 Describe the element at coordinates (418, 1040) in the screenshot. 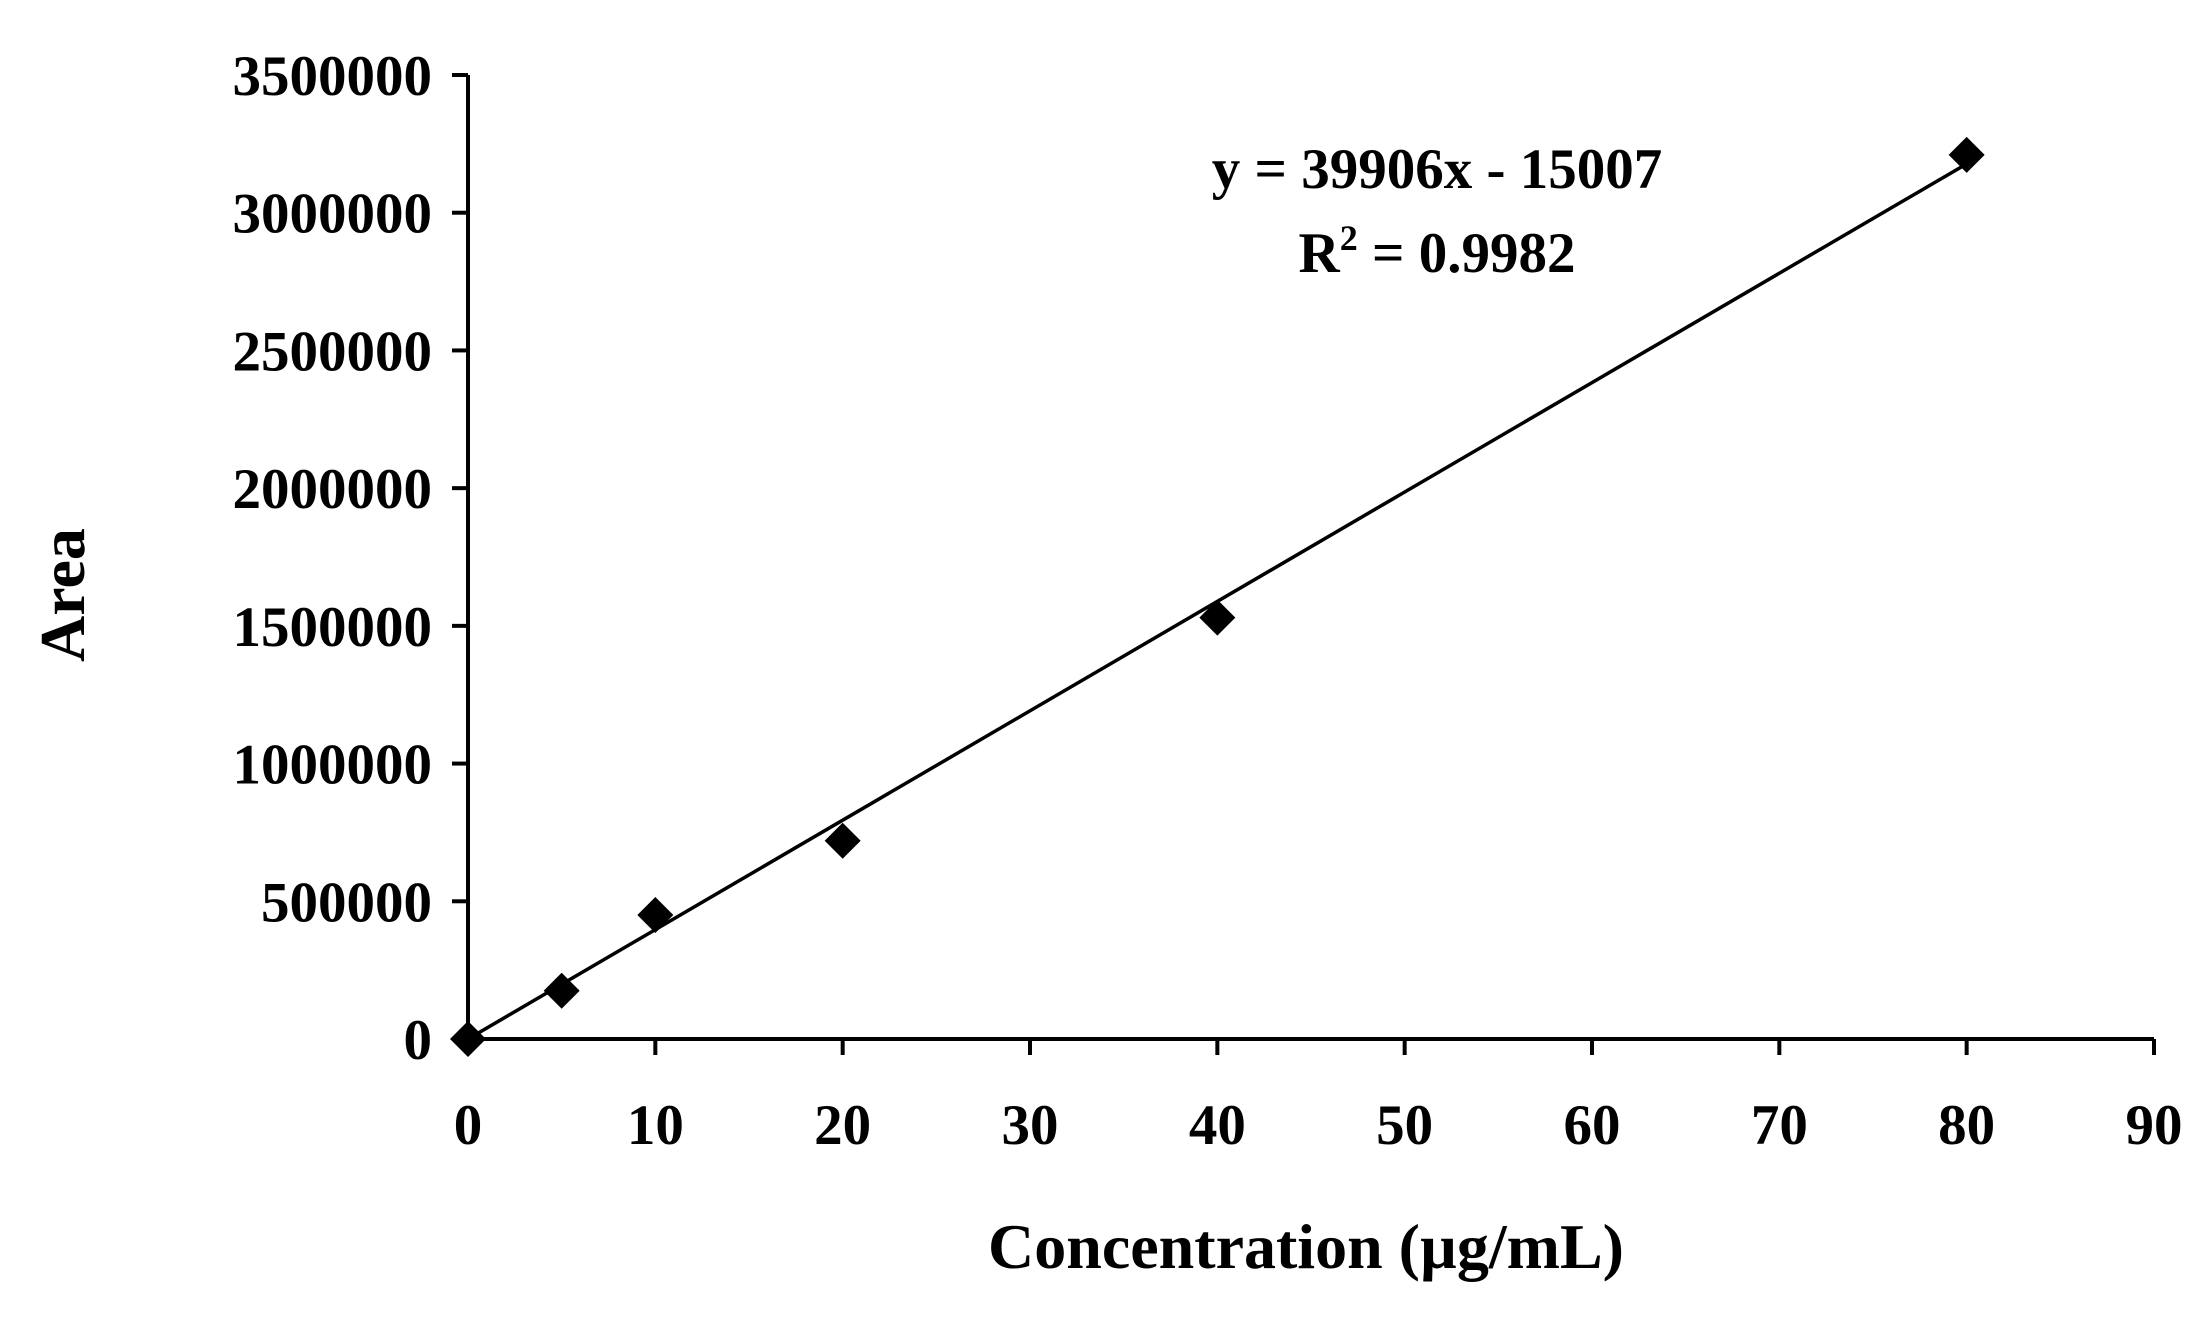

I see `y-tick-label: 0` at that location.